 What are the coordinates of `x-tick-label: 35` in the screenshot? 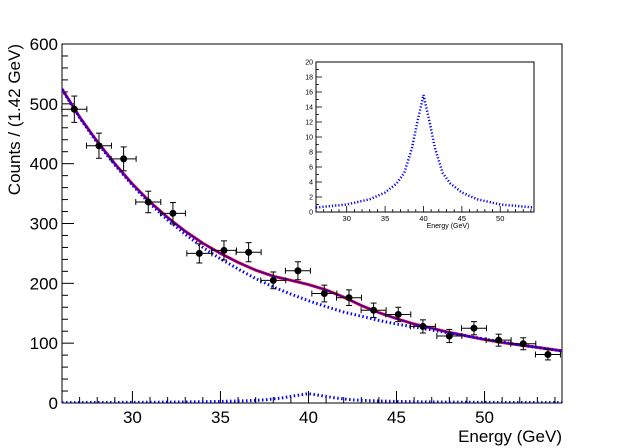 It's located at (220, 417).